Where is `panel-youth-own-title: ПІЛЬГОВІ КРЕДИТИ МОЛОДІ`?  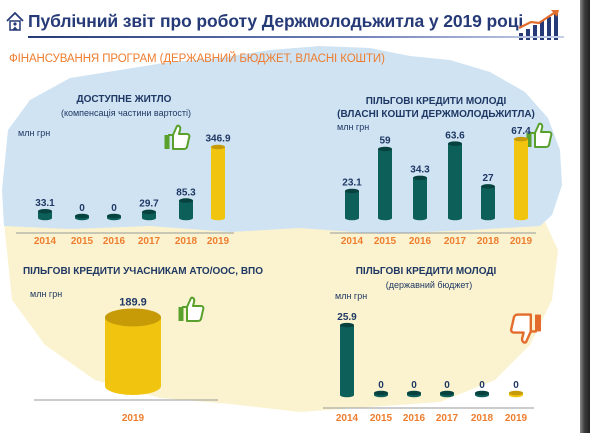
panel-youth-own-title: ПІЛЬГОВІ КРЕДИТИ МОЛОДІ is located at coordinates (436, 101).